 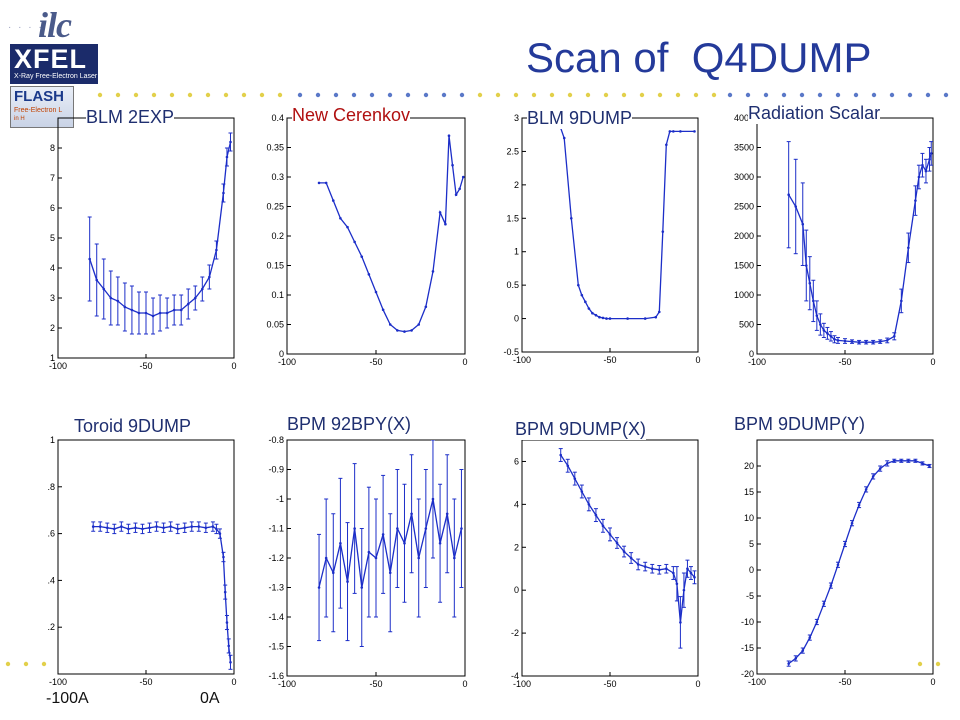 What do you see at coordinates (366, 240) in the screenshot?
I see `chart-1: -100 -50 0 0 0.05 0.1 0.15 0.2 0.25 0.3 0.35 0.4` at bounding box center [366, 240].